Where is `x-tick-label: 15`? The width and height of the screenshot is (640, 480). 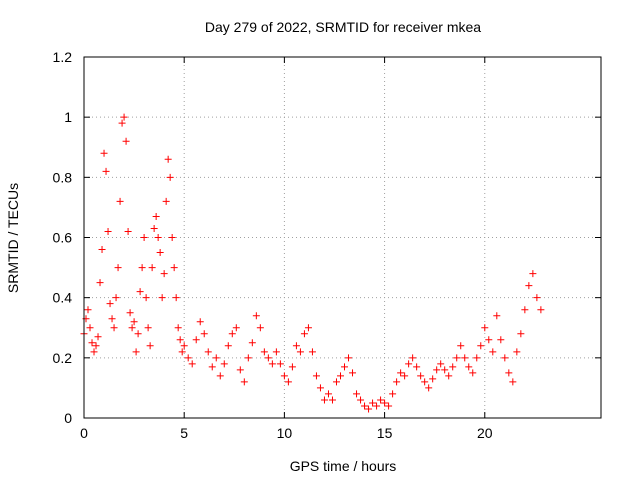
x-tick-label: 15 is located at coordinates (385, 433).